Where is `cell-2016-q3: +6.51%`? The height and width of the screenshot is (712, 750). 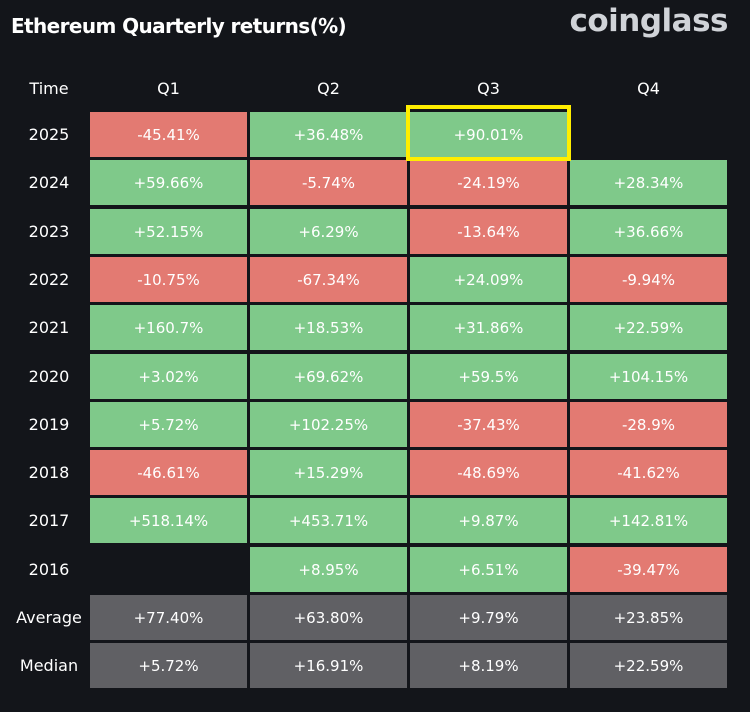
cell-2016-q3: +6.51% is located at coordinates (488, 569).